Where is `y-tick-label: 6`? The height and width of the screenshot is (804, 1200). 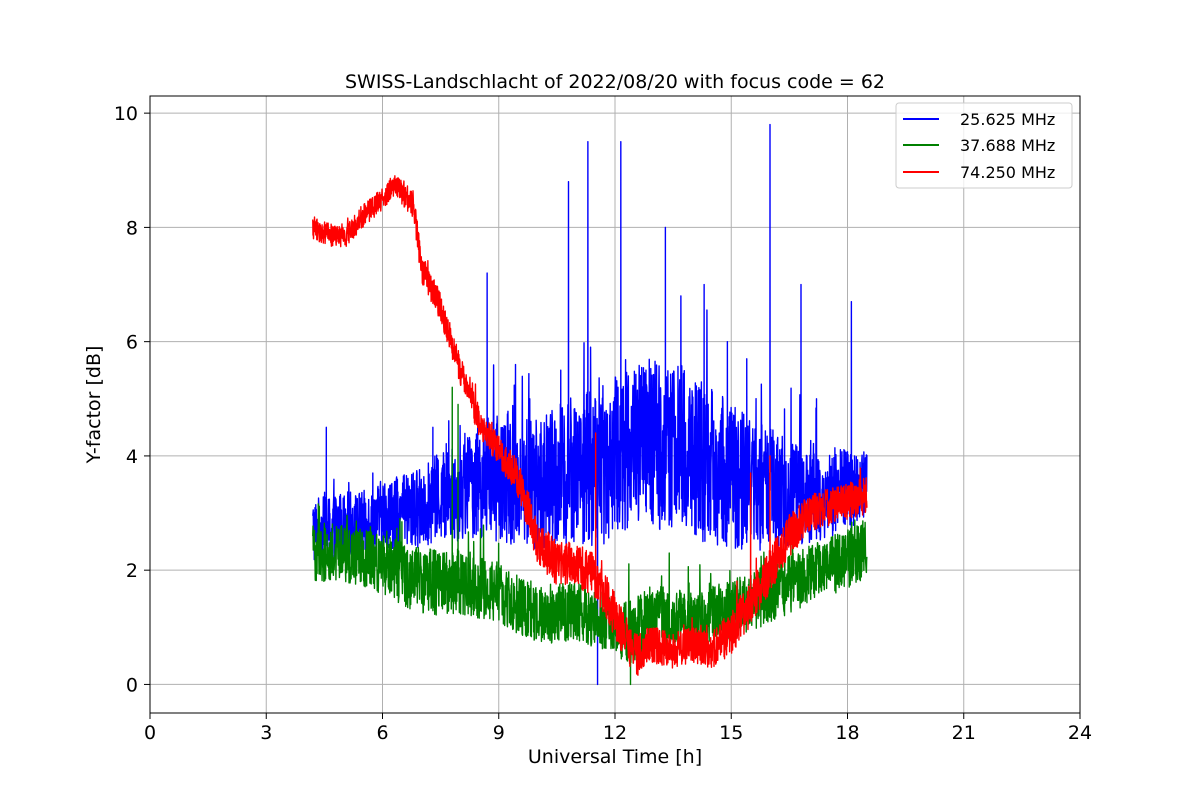 y-tick-label: 6 is located at coordinates (132, 343).